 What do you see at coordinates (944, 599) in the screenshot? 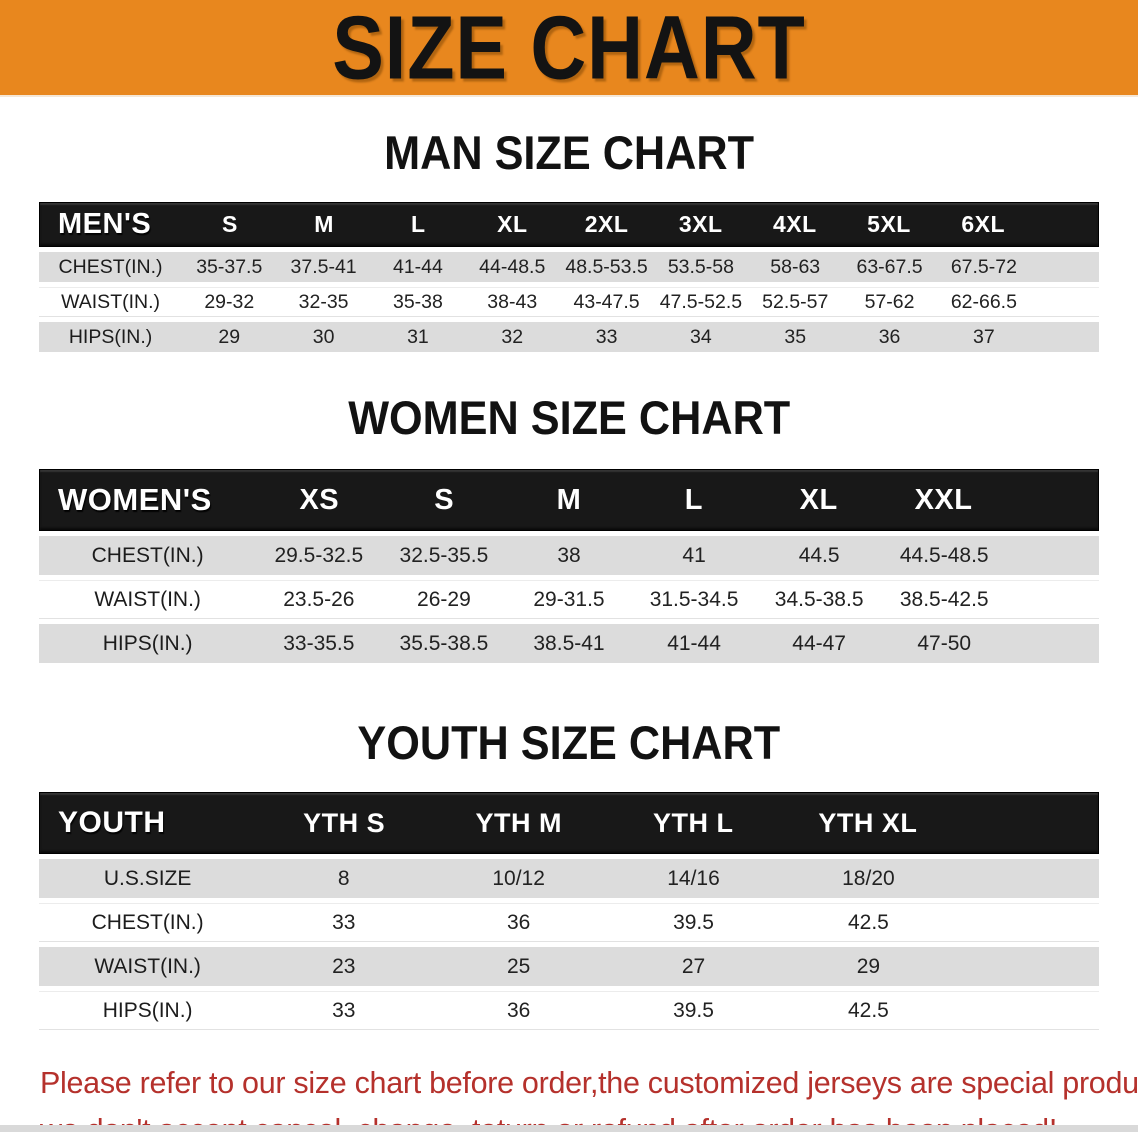
I see `measurement-value: 38.5-42.5` at bounding box center [944, 599].